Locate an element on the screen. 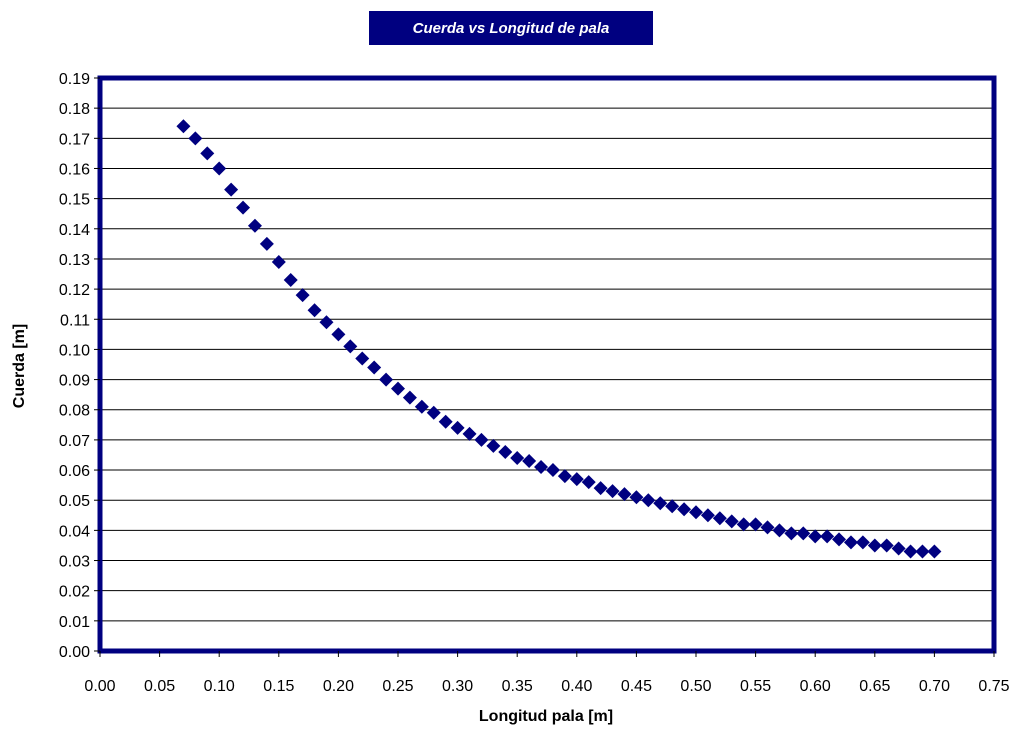 The image size is (1018, 735). y-tick-label: 0.01 is located at coordinates (74, 622).